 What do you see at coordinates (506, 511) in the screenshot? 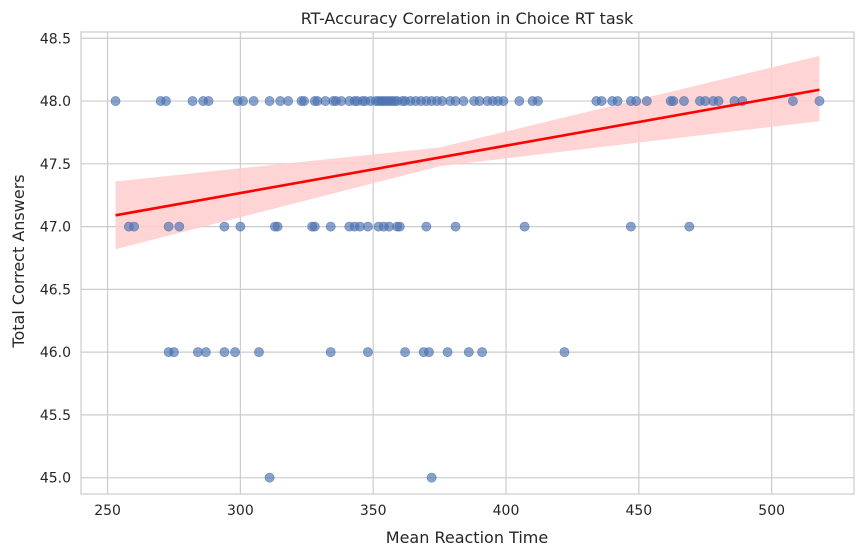
I see `x-tick-label: 400` at bounding box center [506, 511].